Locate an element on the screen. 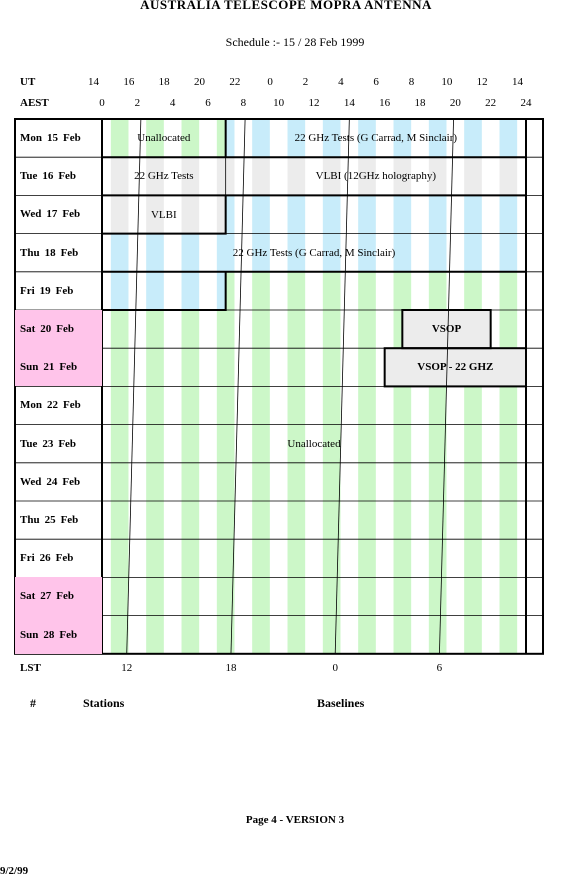 The image size is (572, 877). day-dow: Wed is located at coordinates (31, 481).